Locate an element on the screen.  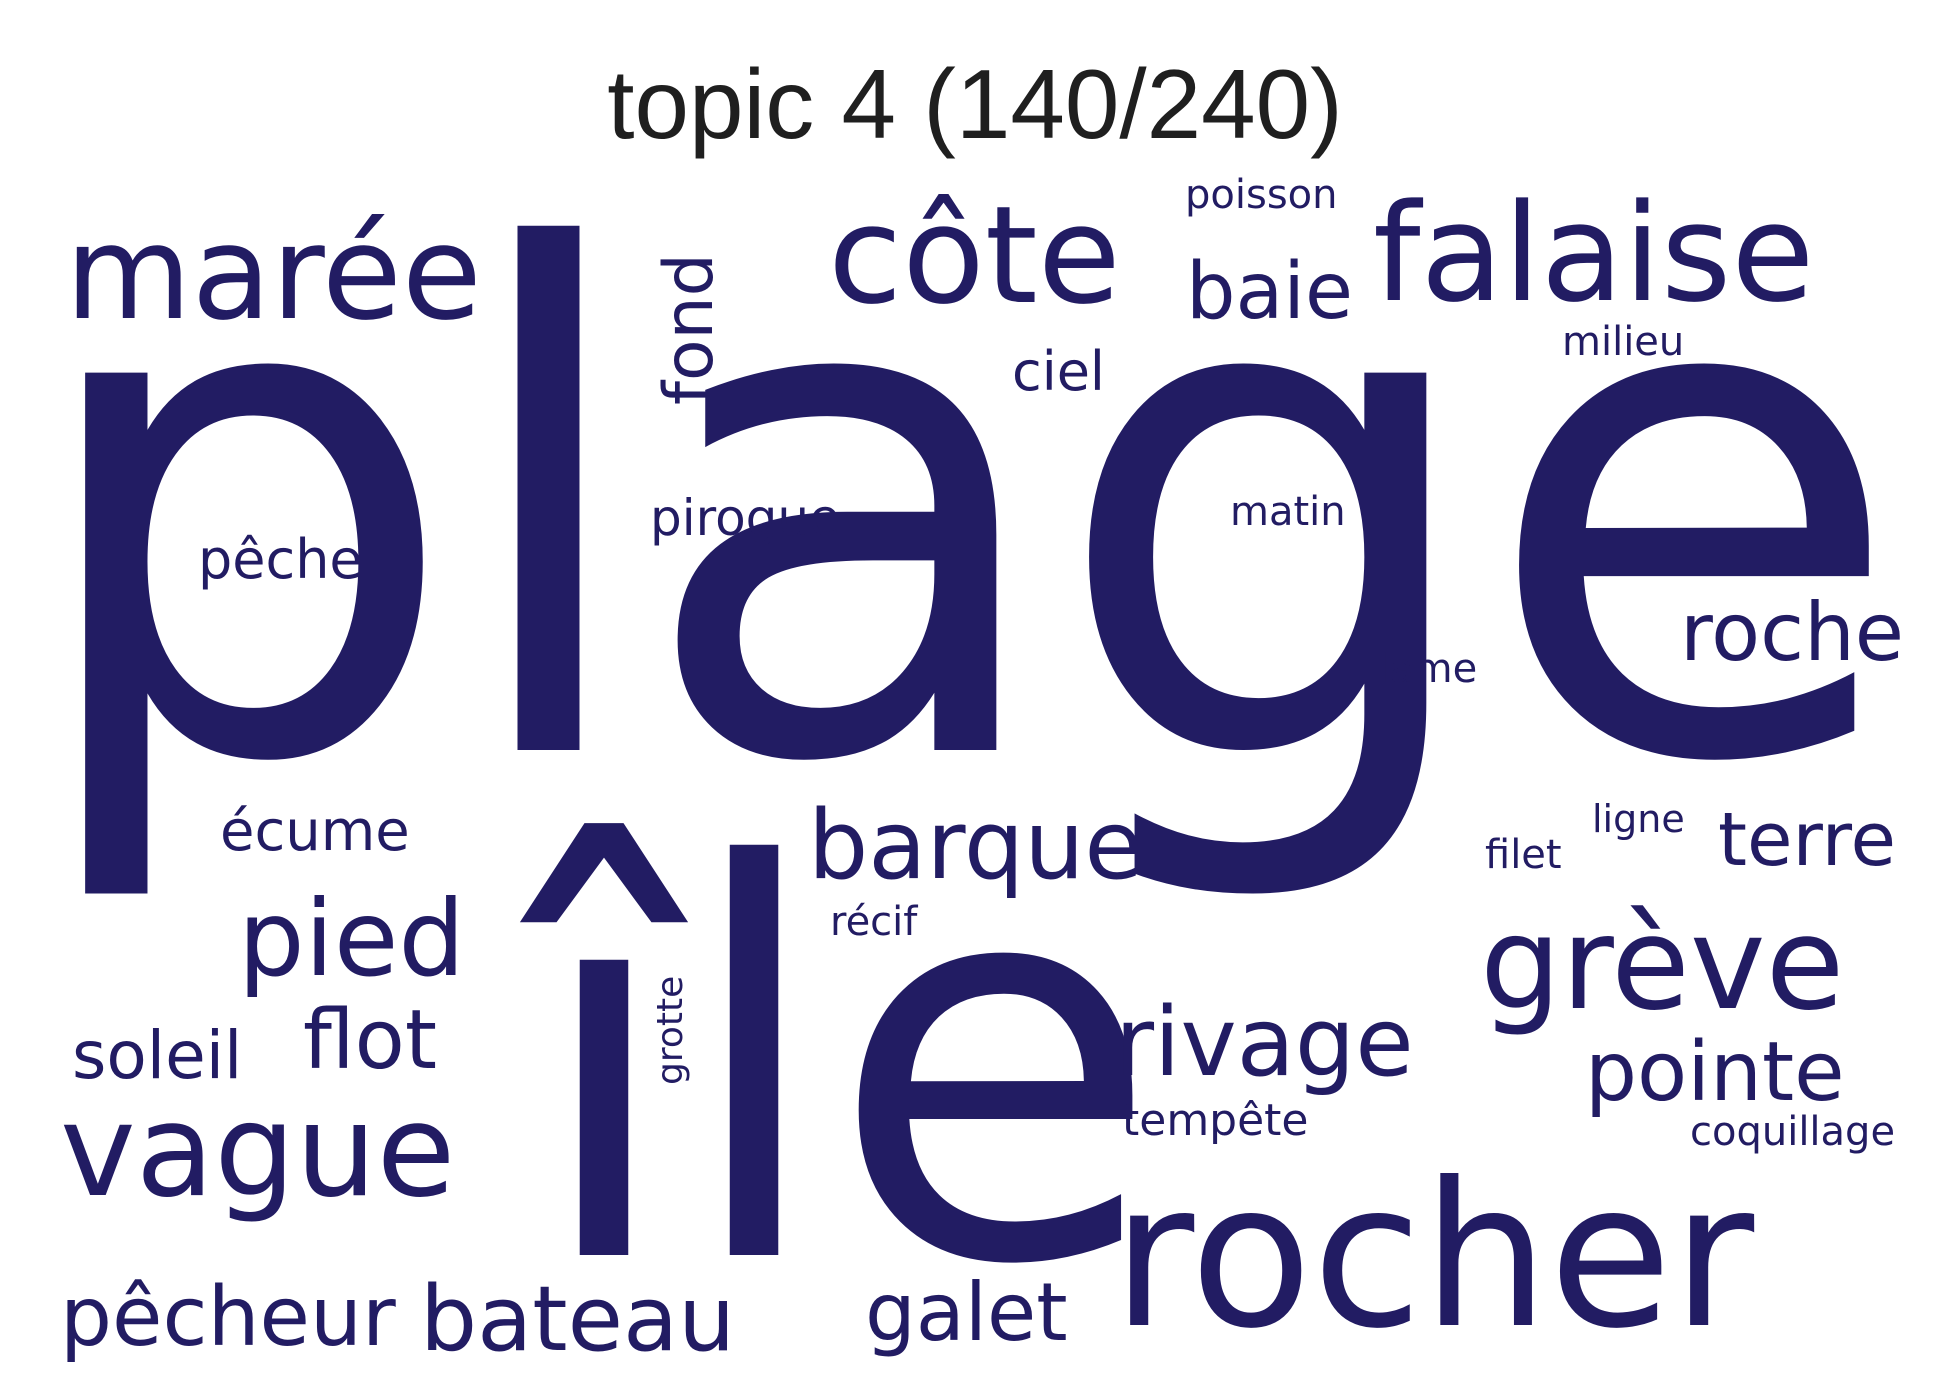
word-maree: marée is located at coordinates (273, 273).